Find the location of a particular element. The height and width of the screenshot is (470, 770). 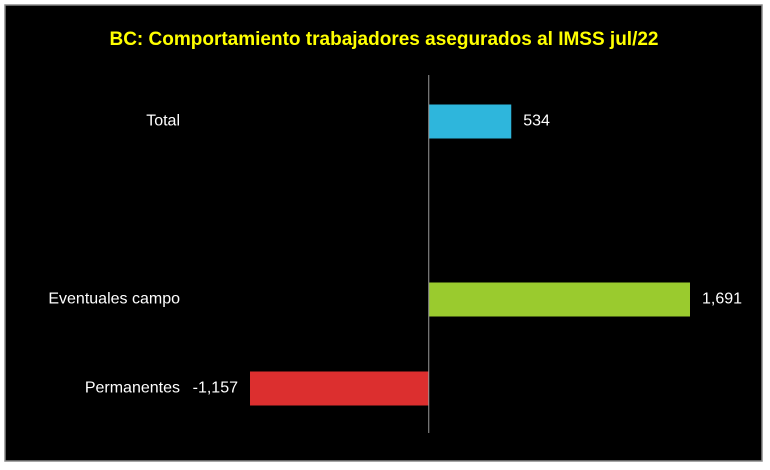

value-label: 1,691 is located at coordinates (722, 299).